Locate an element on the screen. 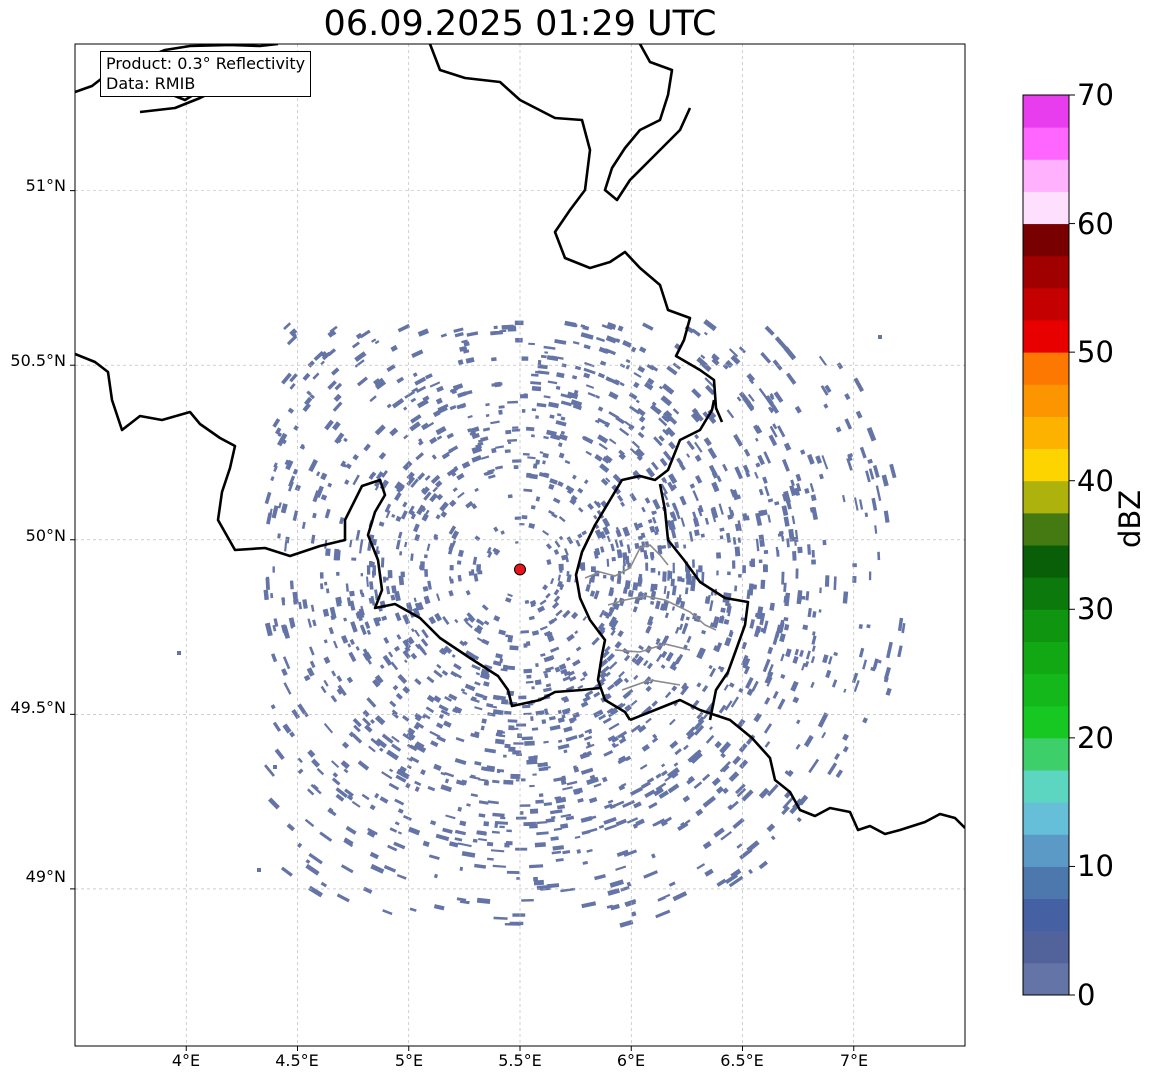 The width and height of the screenshot is (1157, 1081). colorbar-unit-label: dBZ is located at coordinates (1130, 518).